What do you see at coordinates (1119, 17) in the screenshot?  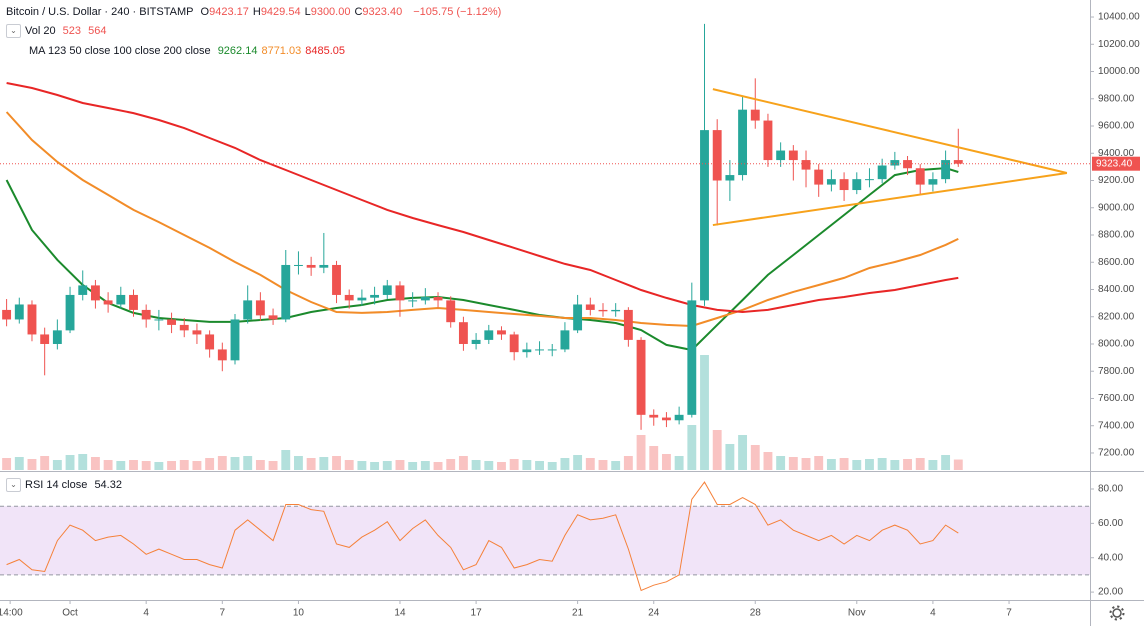 I see `y-tick-label: 10400.00` at bounding box center [1119, 17].